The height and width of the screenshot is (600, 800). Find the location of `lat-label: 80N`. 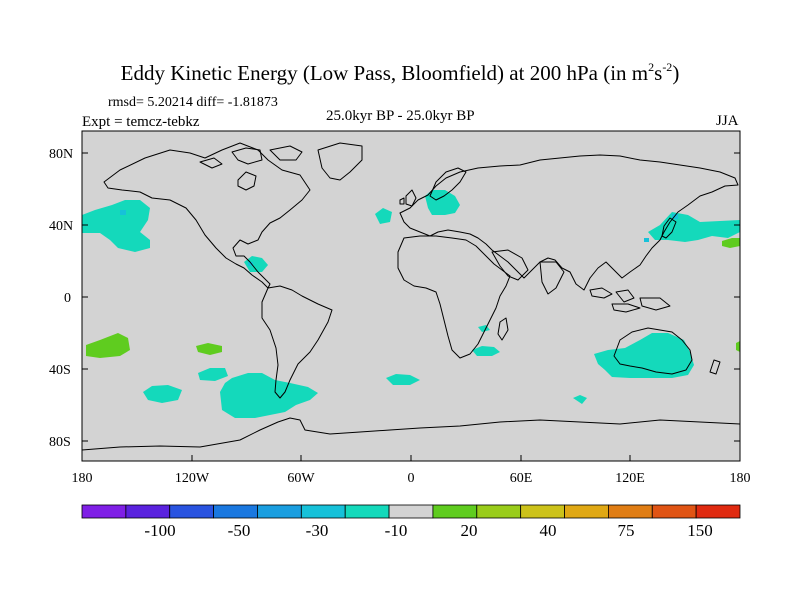

lat-label: 80N is located at coordinates (61, 154).